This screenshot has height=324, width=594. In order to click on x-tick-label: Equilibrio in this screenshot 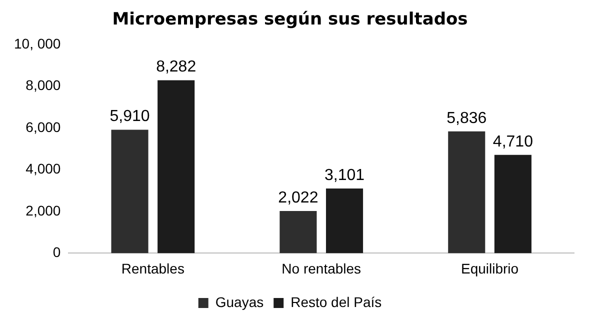, I will do `click(489, 268)`.